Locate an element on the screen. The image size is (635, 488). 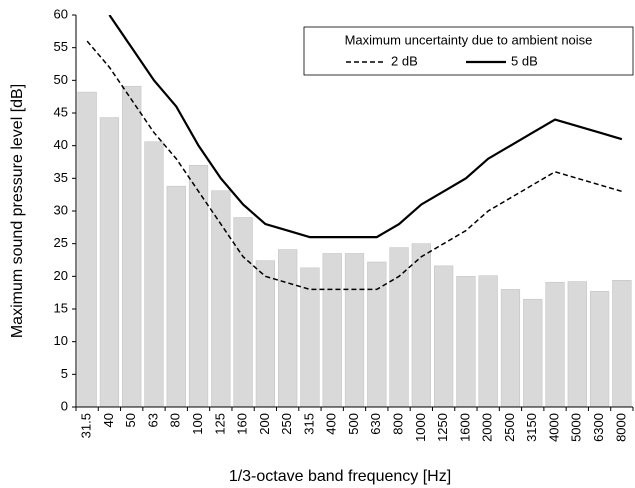
x-tick-label: 125 is located at coordinates (219, 424).